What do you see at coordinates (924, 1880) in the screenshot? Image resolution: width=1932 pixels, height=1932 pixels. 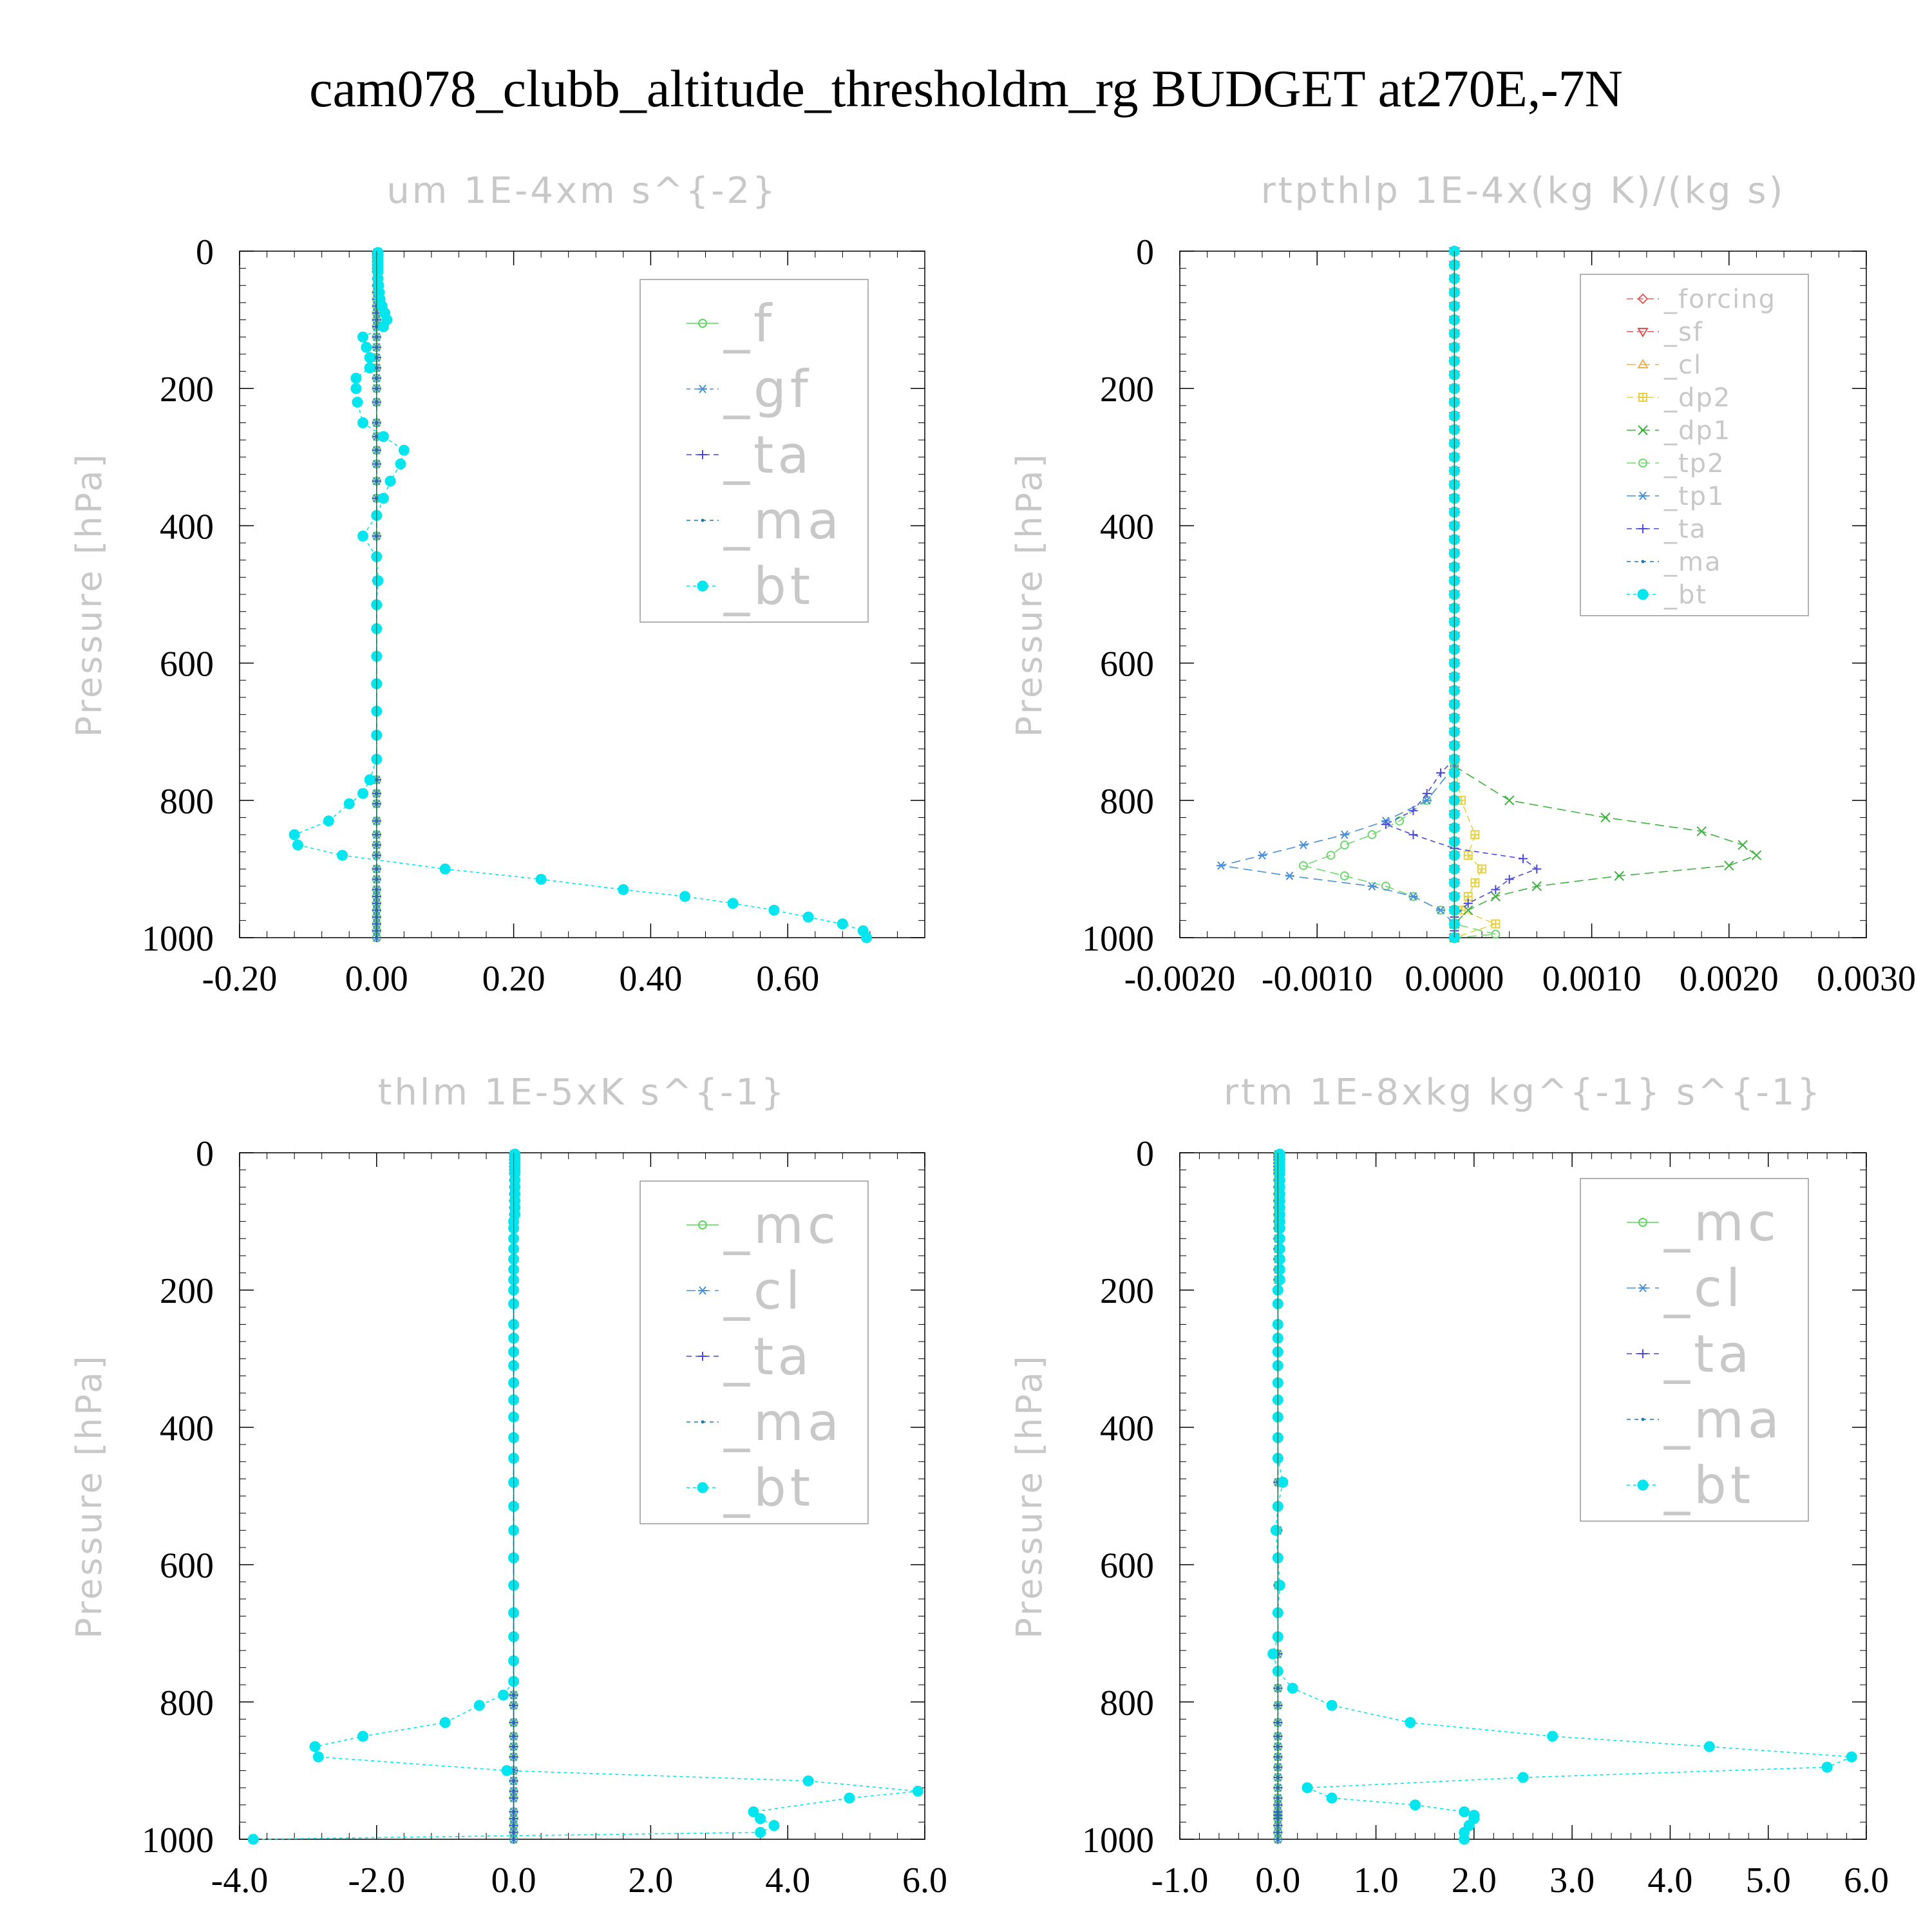 I see `x-tick-label: 6.0` at bounding box center [924, 1880].